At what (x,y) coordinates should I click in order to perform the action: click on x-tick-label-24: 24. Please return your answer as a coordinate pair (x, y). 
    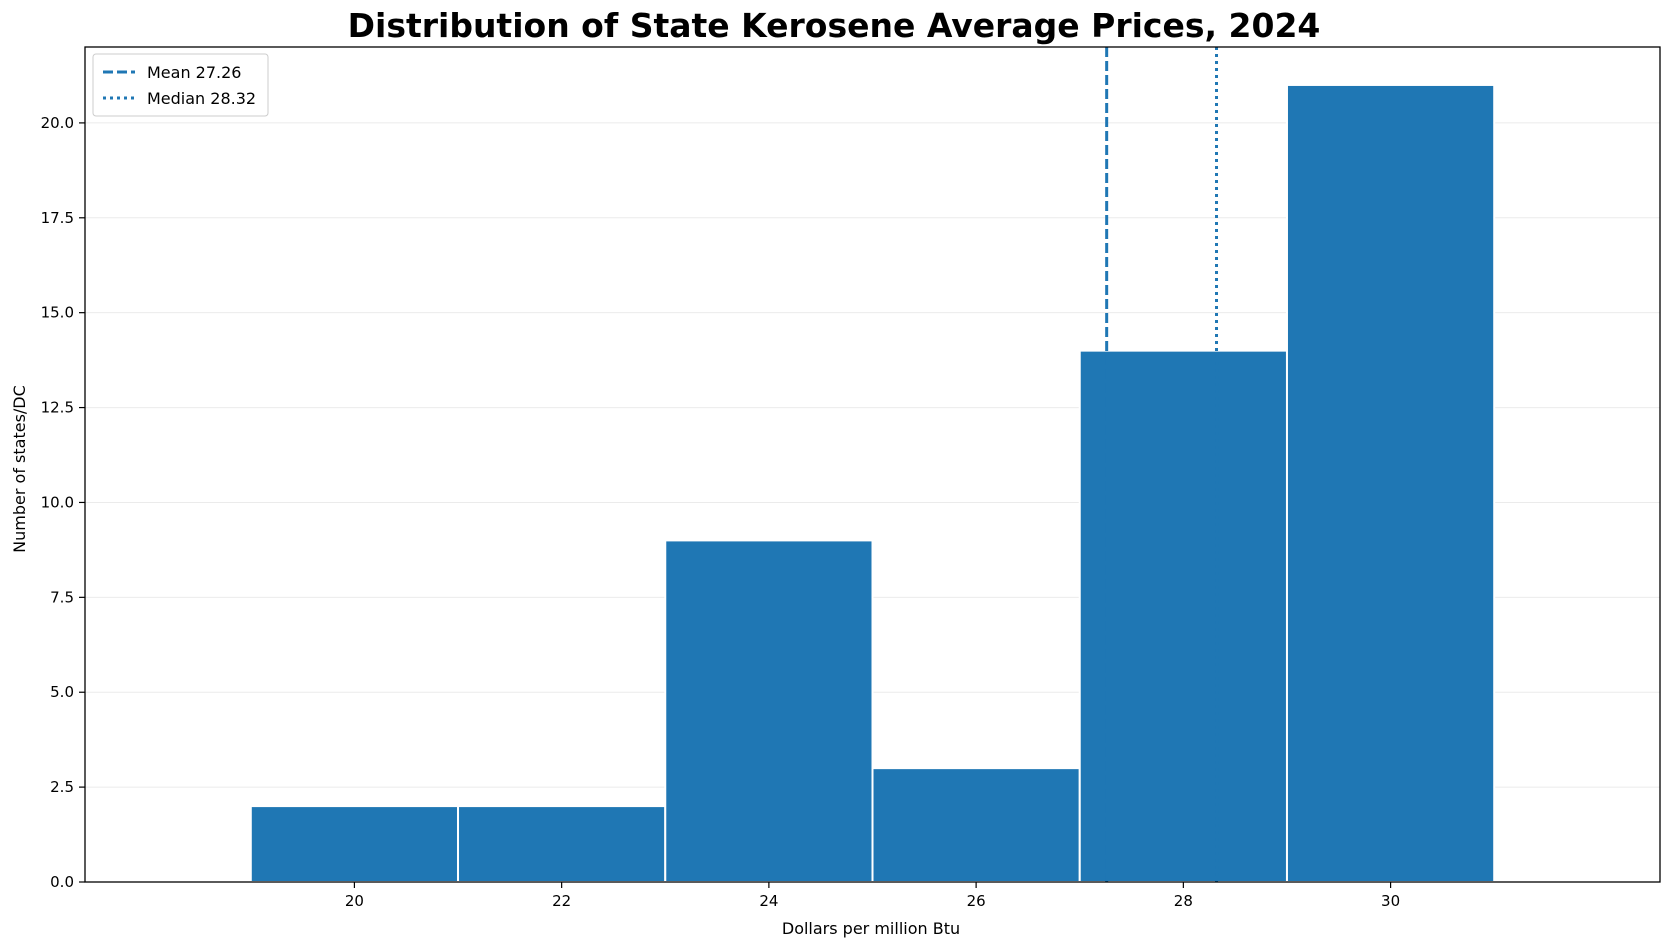
    Looking at the image, I should click on (768, 901).